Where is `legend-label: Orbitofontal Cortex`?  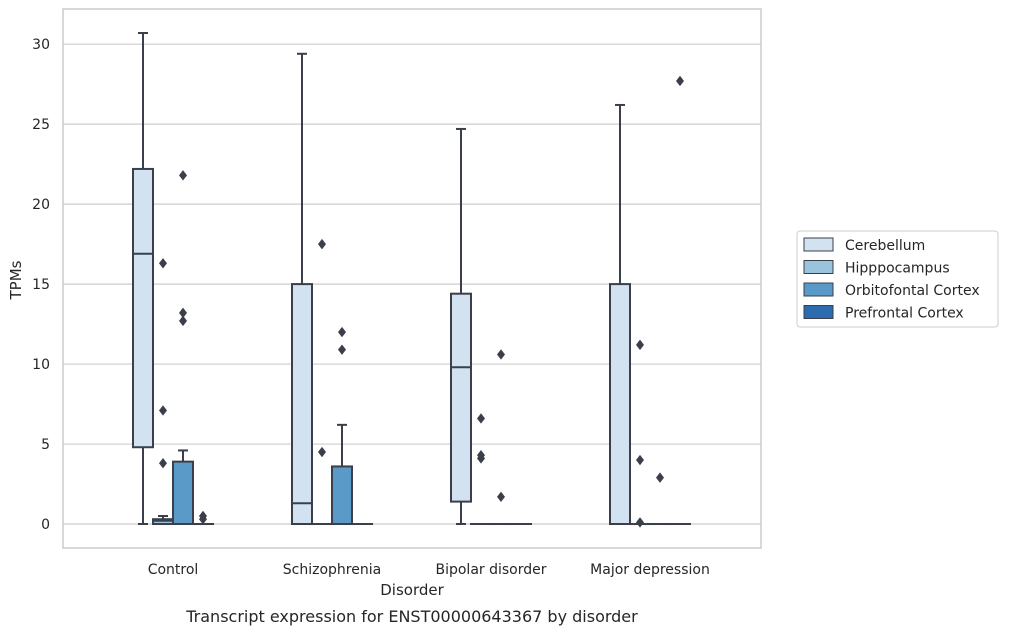 legend-label: Orbitofontal Cortex is located at coordinates (912, 291).